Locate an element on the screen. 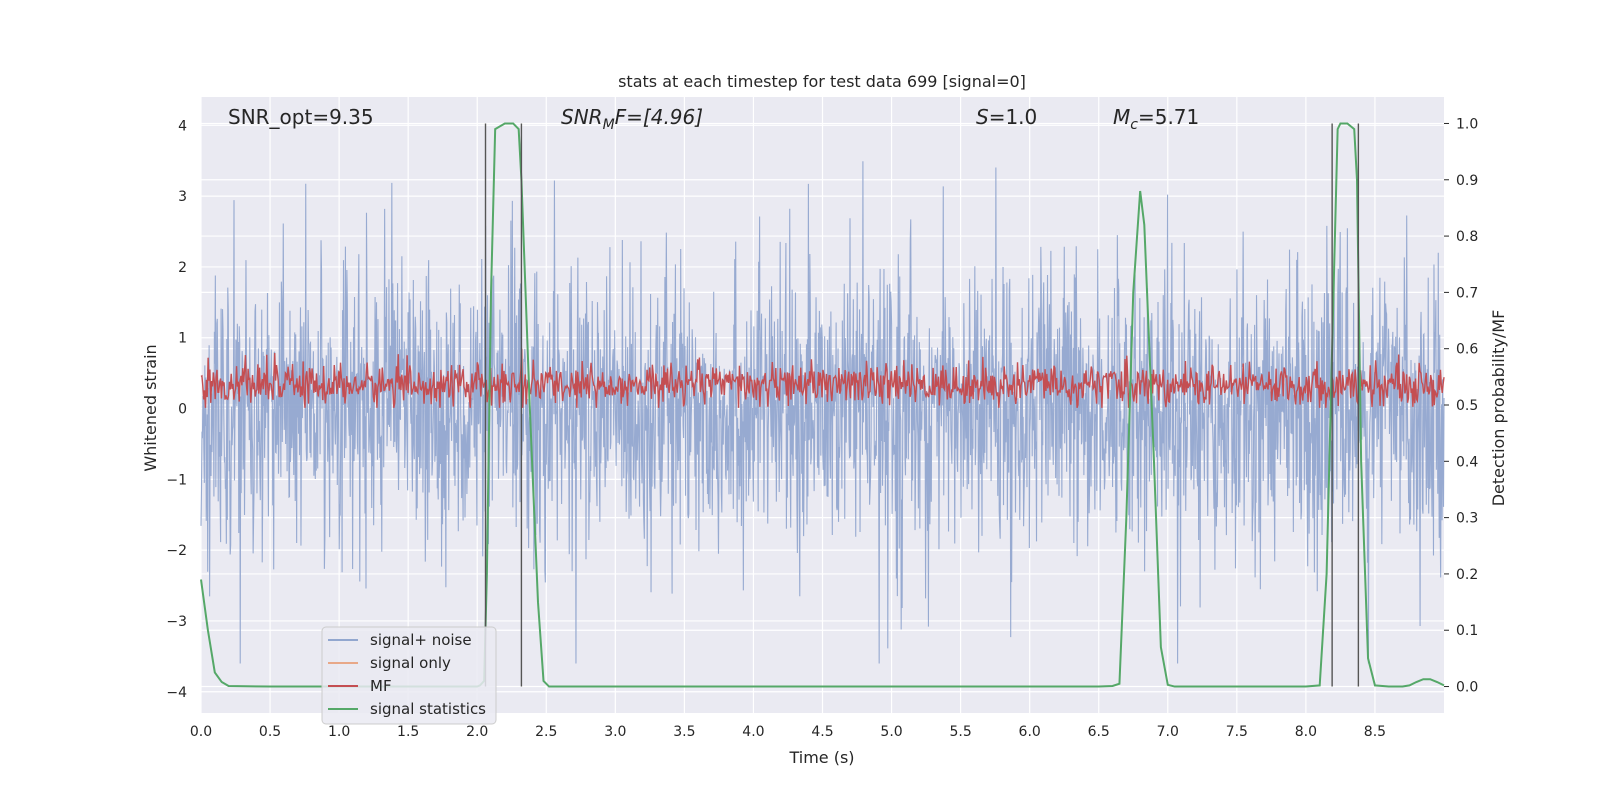  y-left-tick-label: 0 is located at coordinates (182, 410).